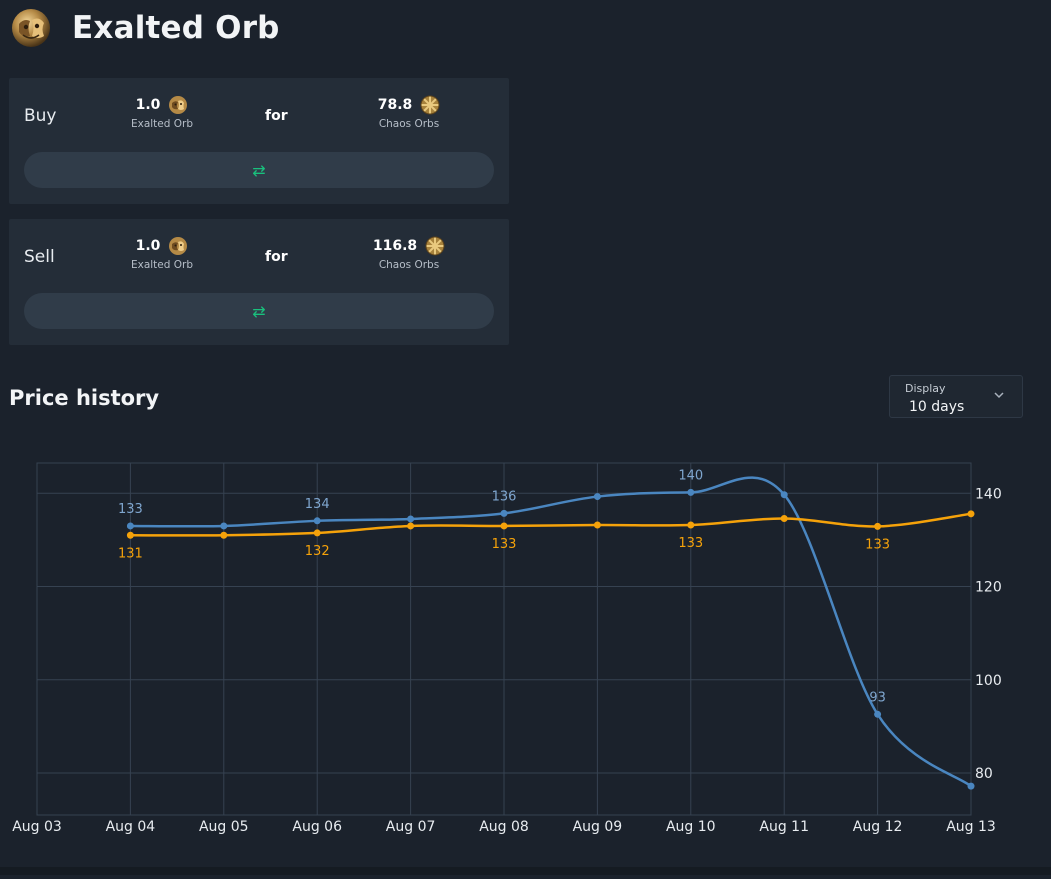 Image resolution: width=1051 pixels, height=879 pixels. What do you see at coordinates (317, 551) in the screenshot?
I see `data-label: 132` at bounding box center [317, 551].